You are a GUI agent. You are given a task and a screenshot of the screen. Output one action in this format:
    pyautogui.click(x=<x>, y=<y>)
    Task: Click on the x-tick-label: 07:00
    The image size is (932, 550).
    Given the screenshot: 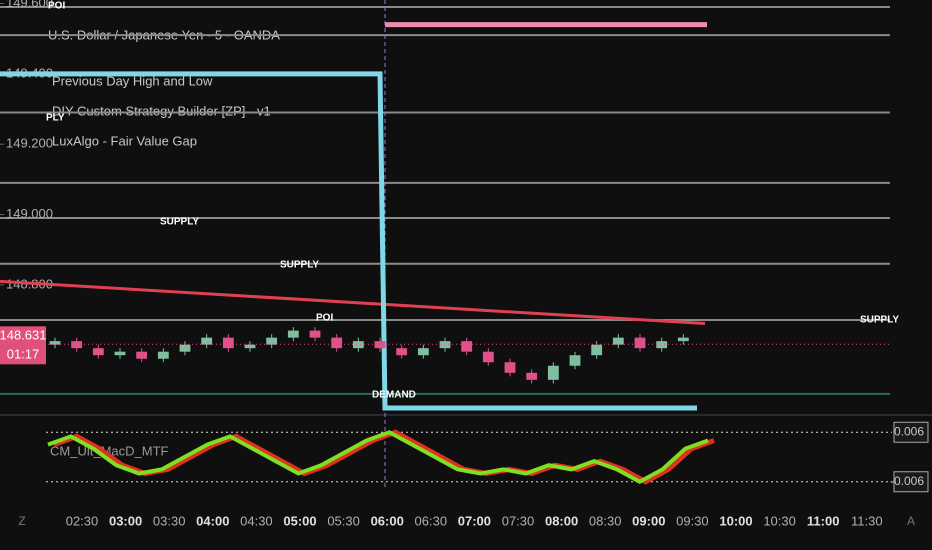 What is the action you would take?
    pyautogui.click(x=474, y=520)
    